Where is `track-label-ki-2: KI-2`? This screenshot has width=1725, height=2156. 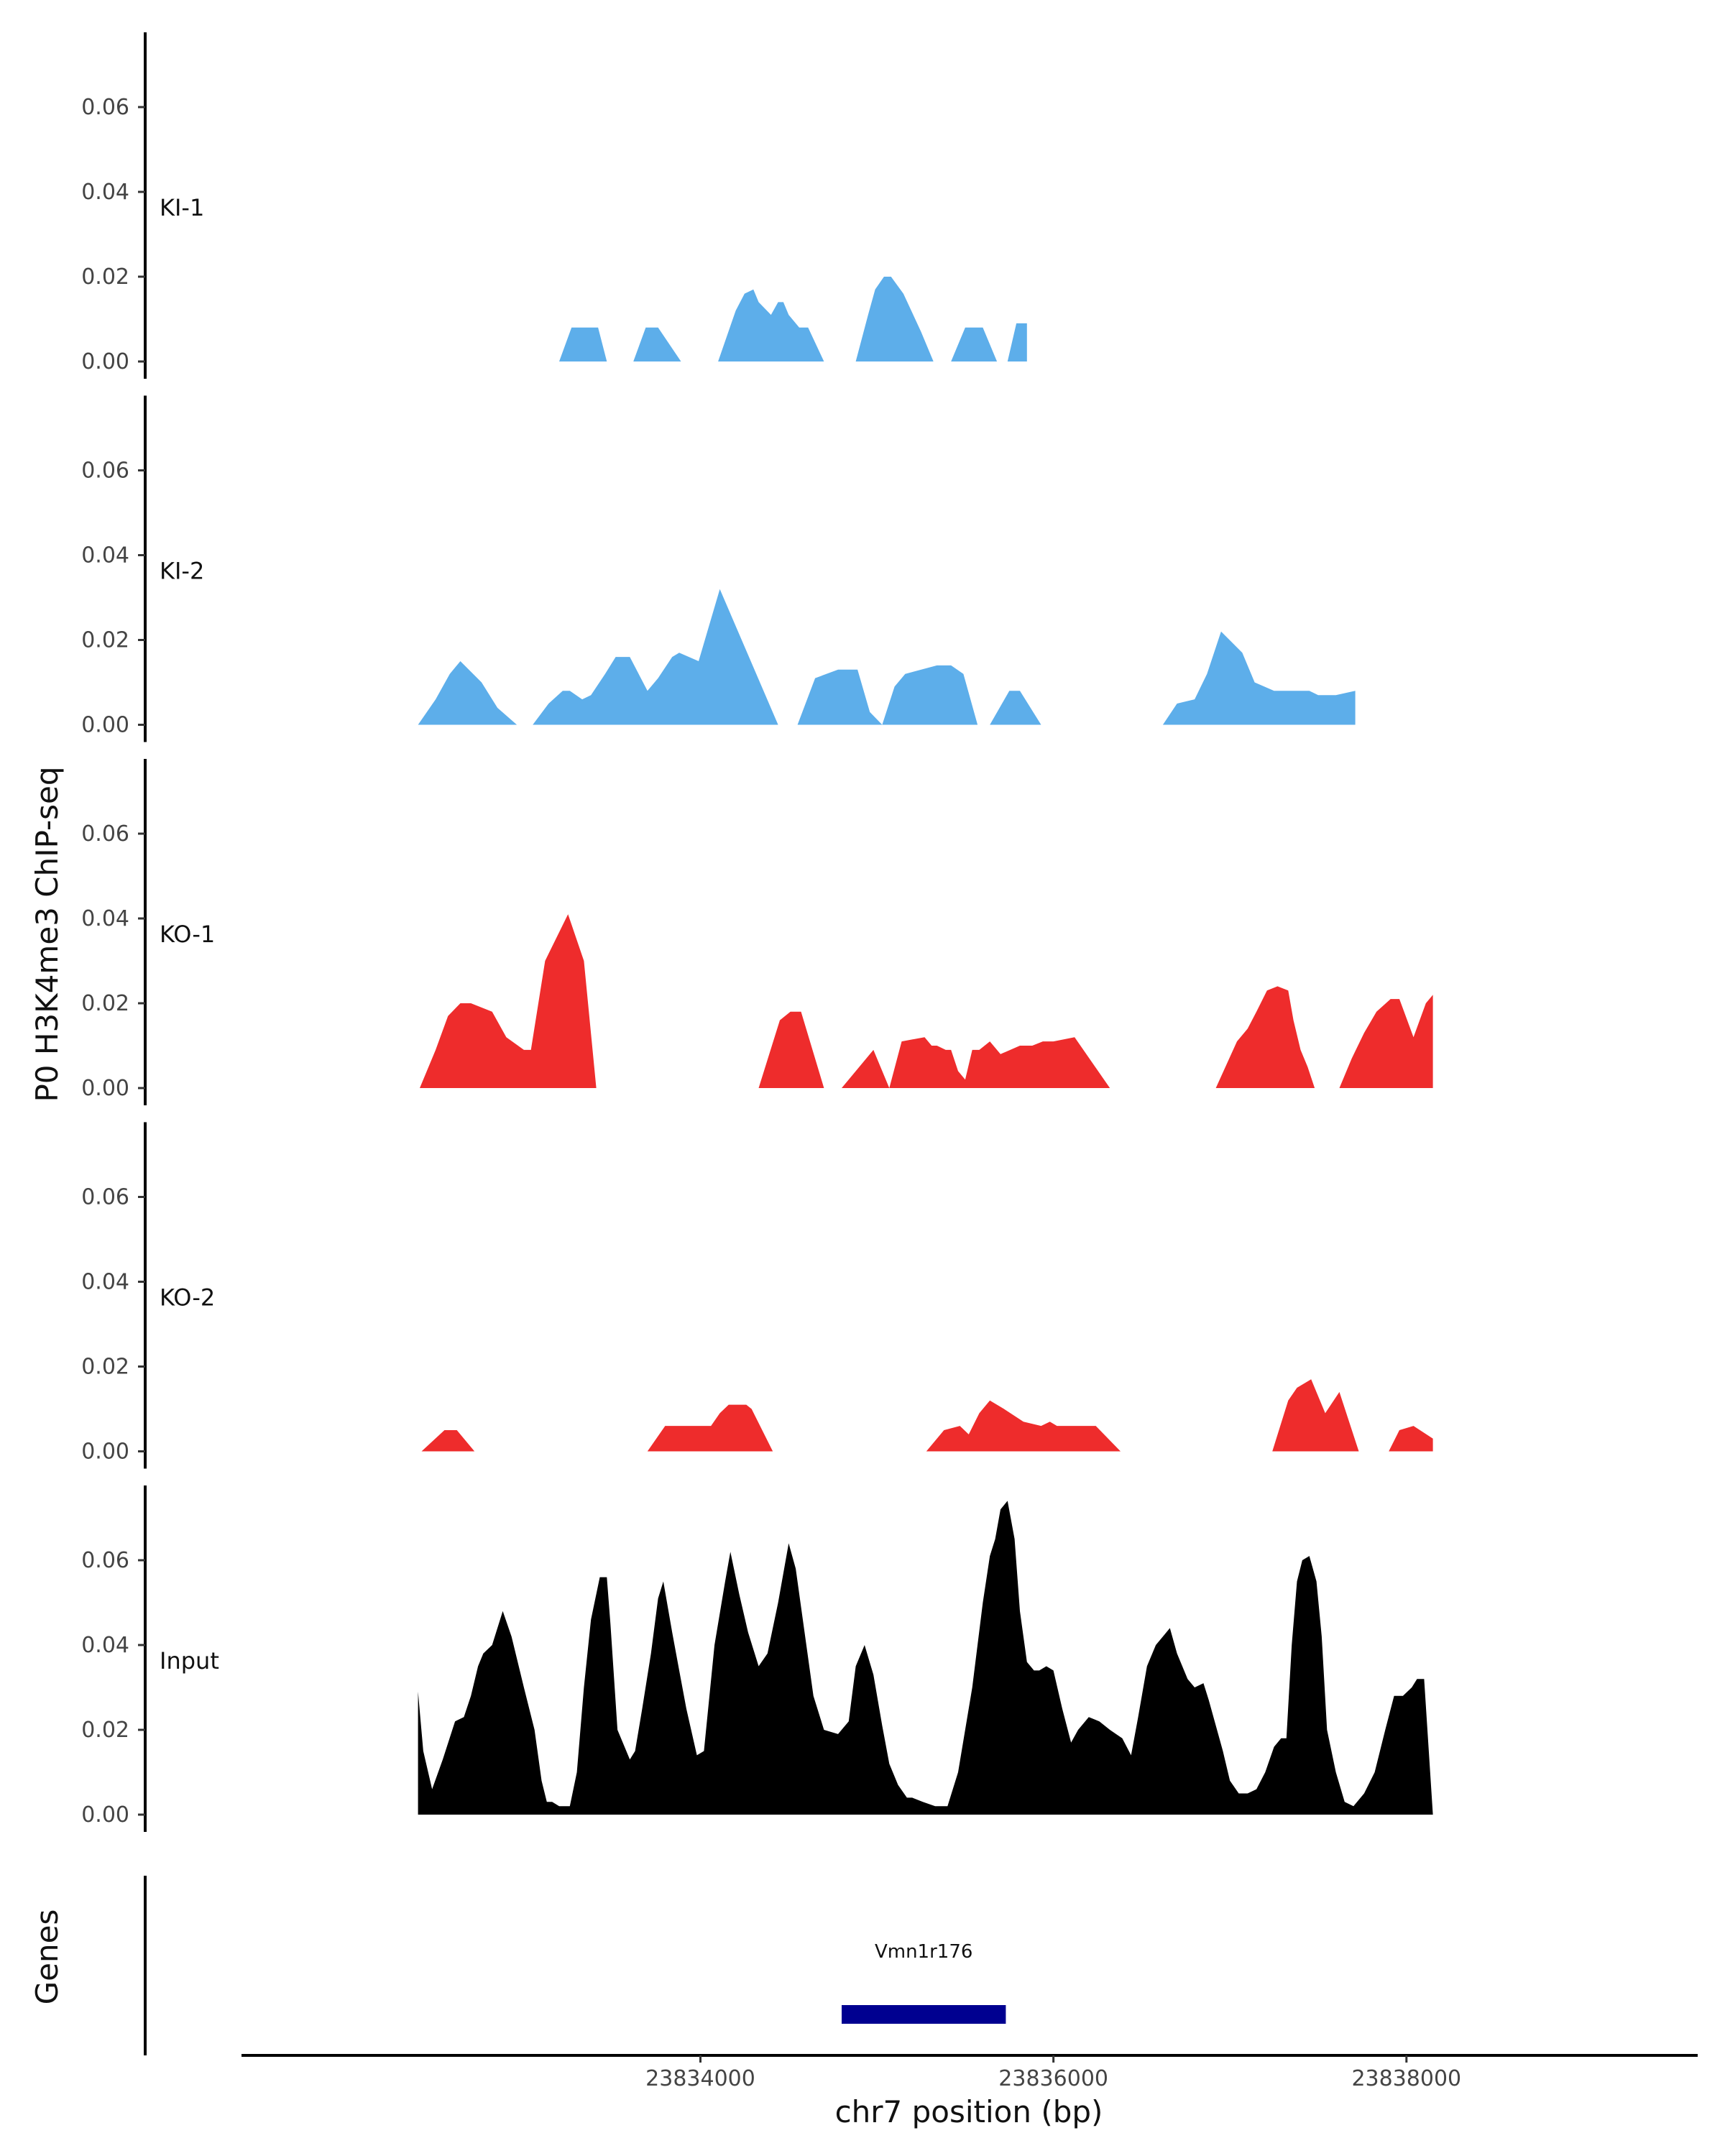
track-label-ki-2: KI-2 is located at coordinates (182, 571).